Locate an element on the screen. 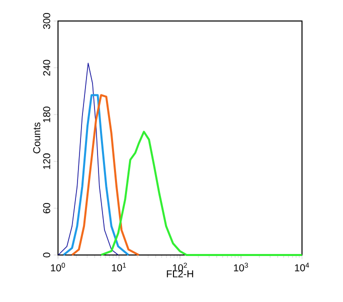 The image size is (343, 302). x-axis-title: FL2-H is located at coordinates (180, 274).